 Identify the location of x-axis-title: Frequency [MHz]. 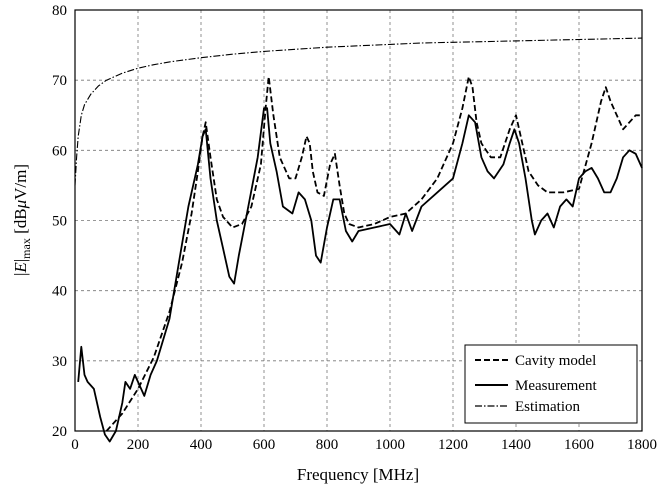
(358, 474).